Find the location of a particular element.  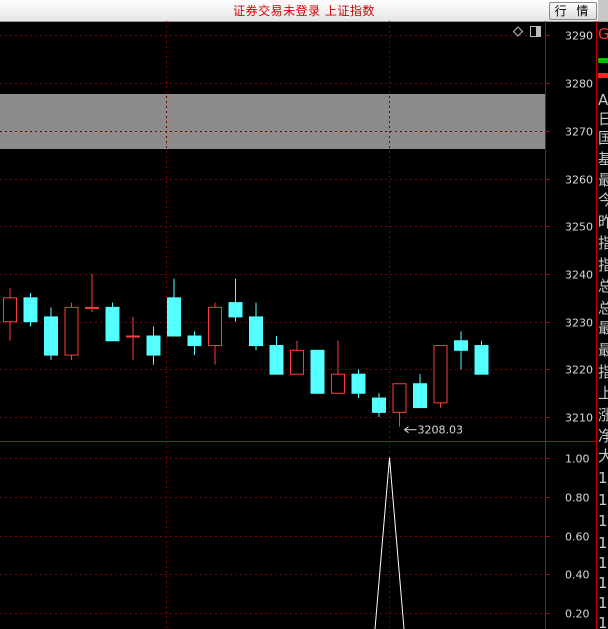

indicator-layer is located at coordinates (389, 543).